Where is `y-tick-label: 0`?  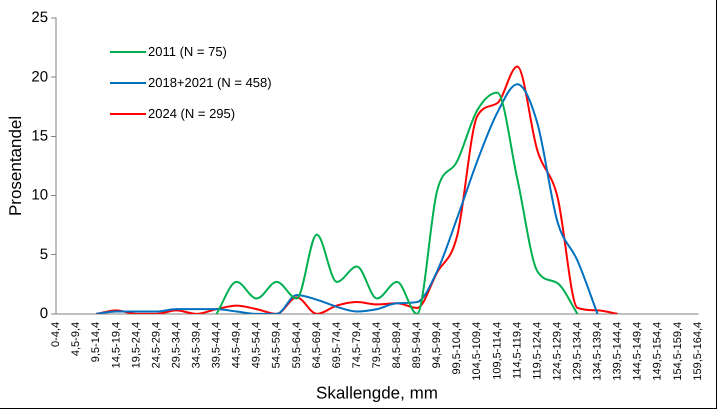 y-tick-label: 0 is located at coordinates (44, 313).